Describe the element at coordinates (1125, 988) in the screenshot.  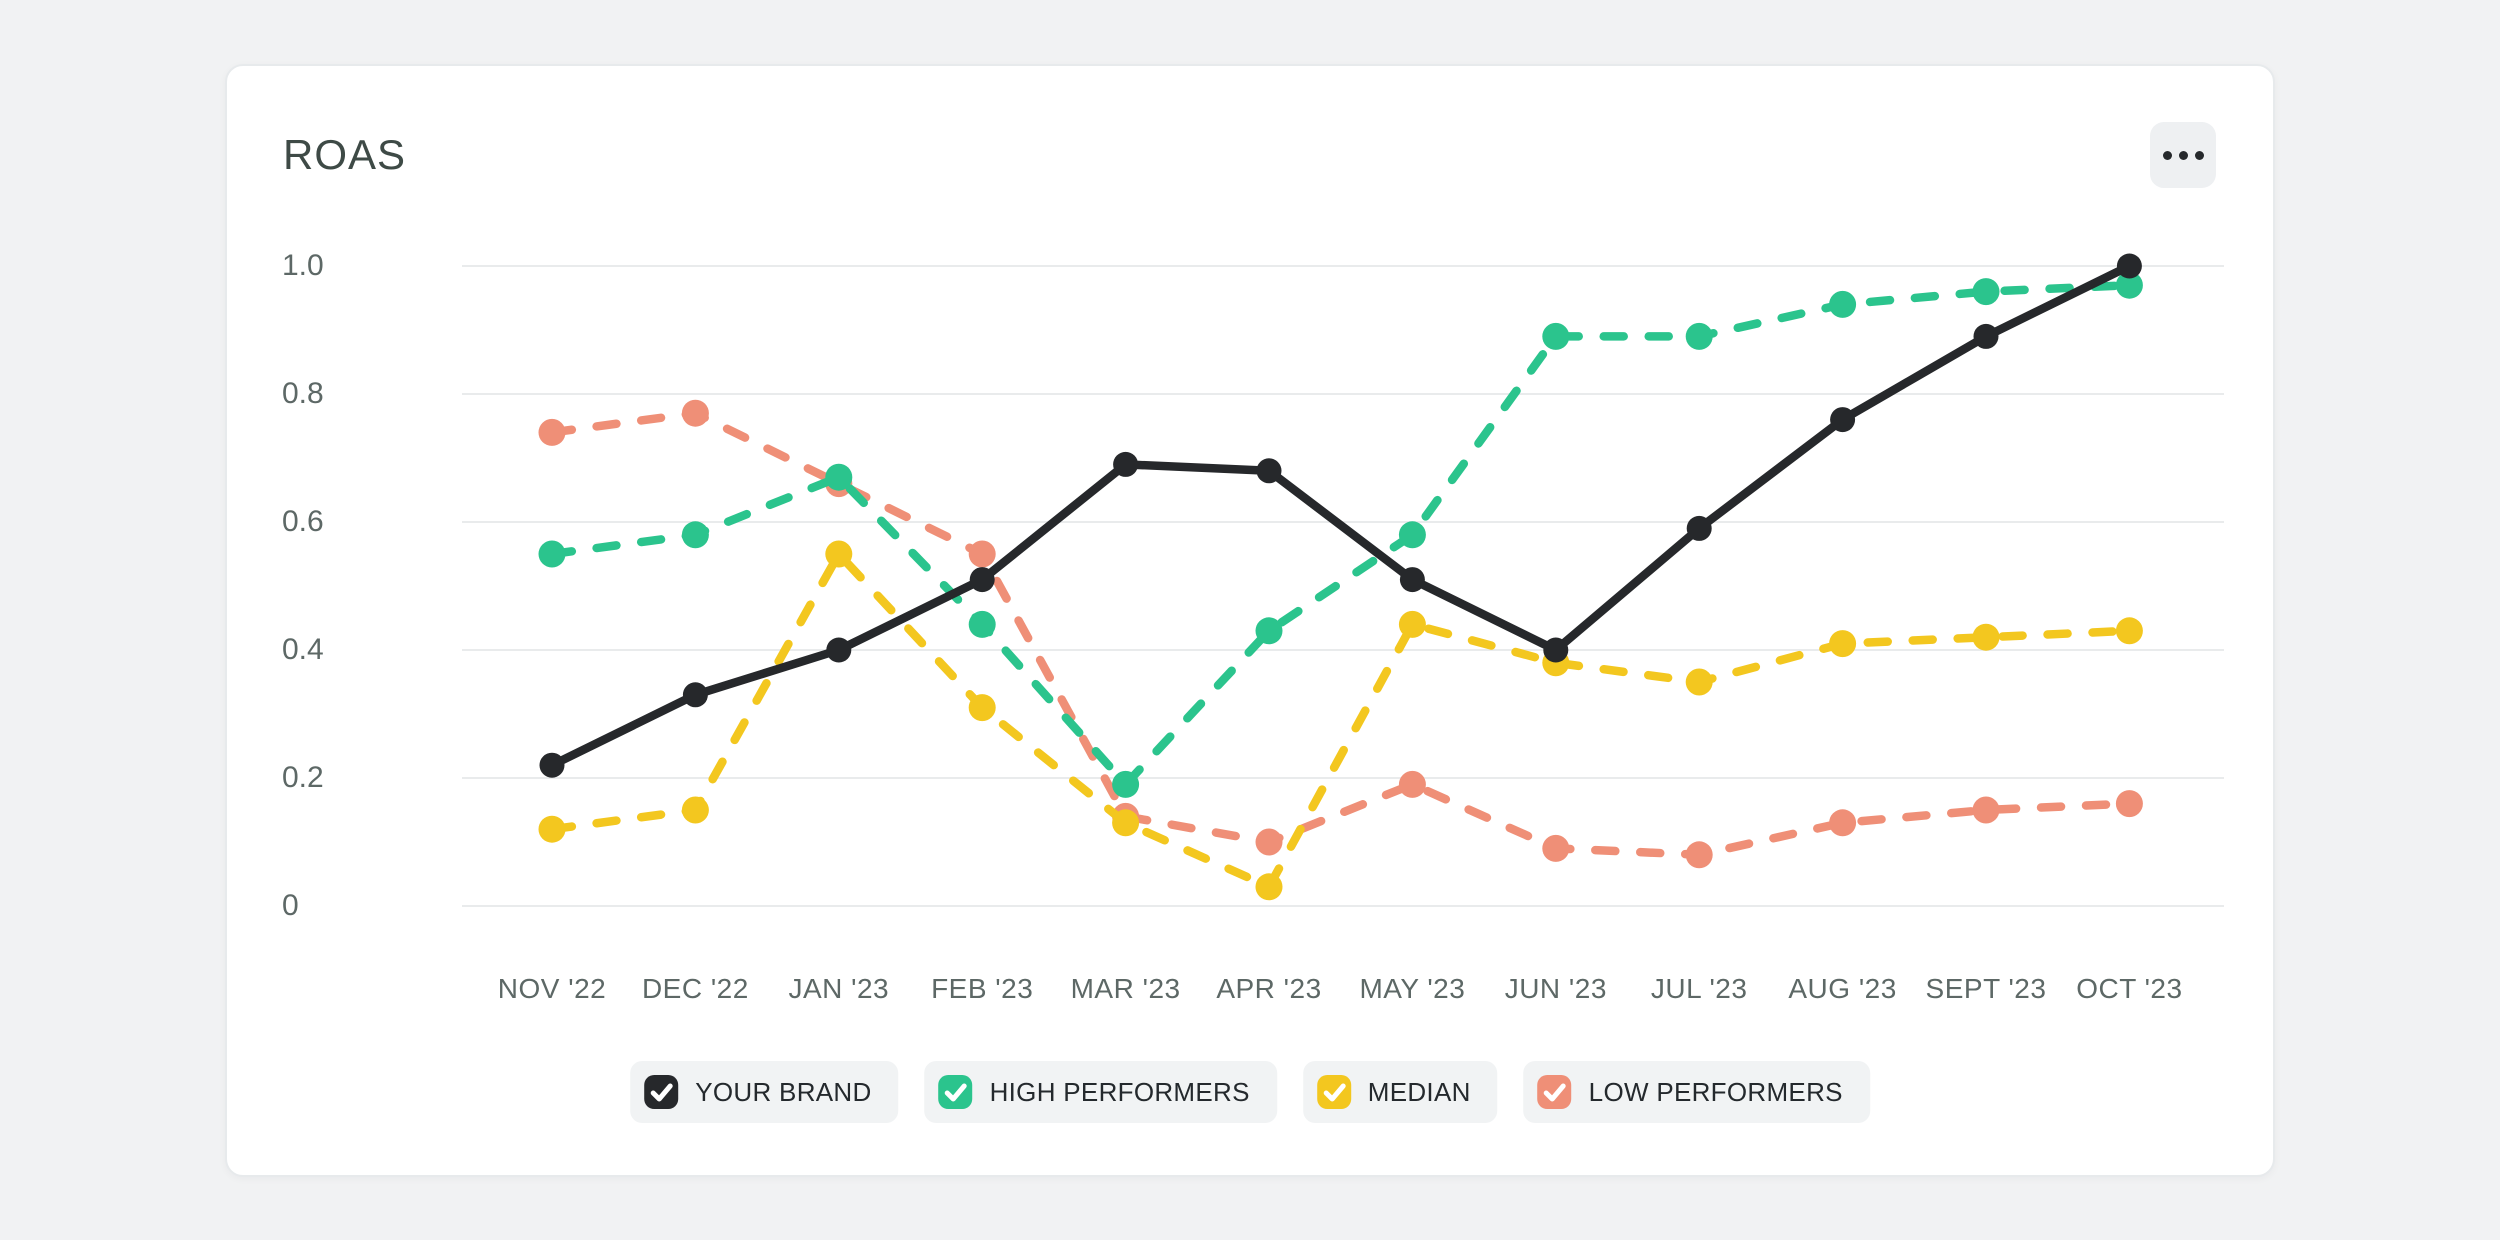
I see `x-tick-label: MAR '23` at that location.